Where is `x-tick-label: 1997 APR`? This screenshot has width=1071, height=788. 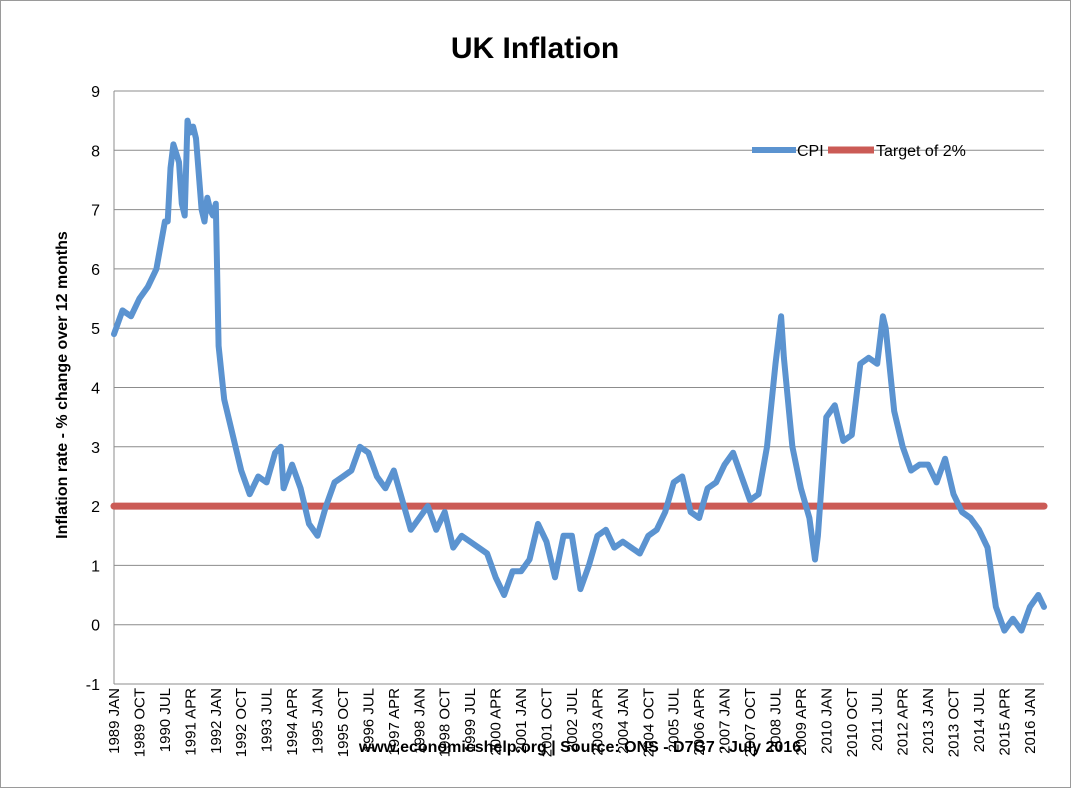 x-tick-label: 1997 APR is located at coordinates (394, 722).